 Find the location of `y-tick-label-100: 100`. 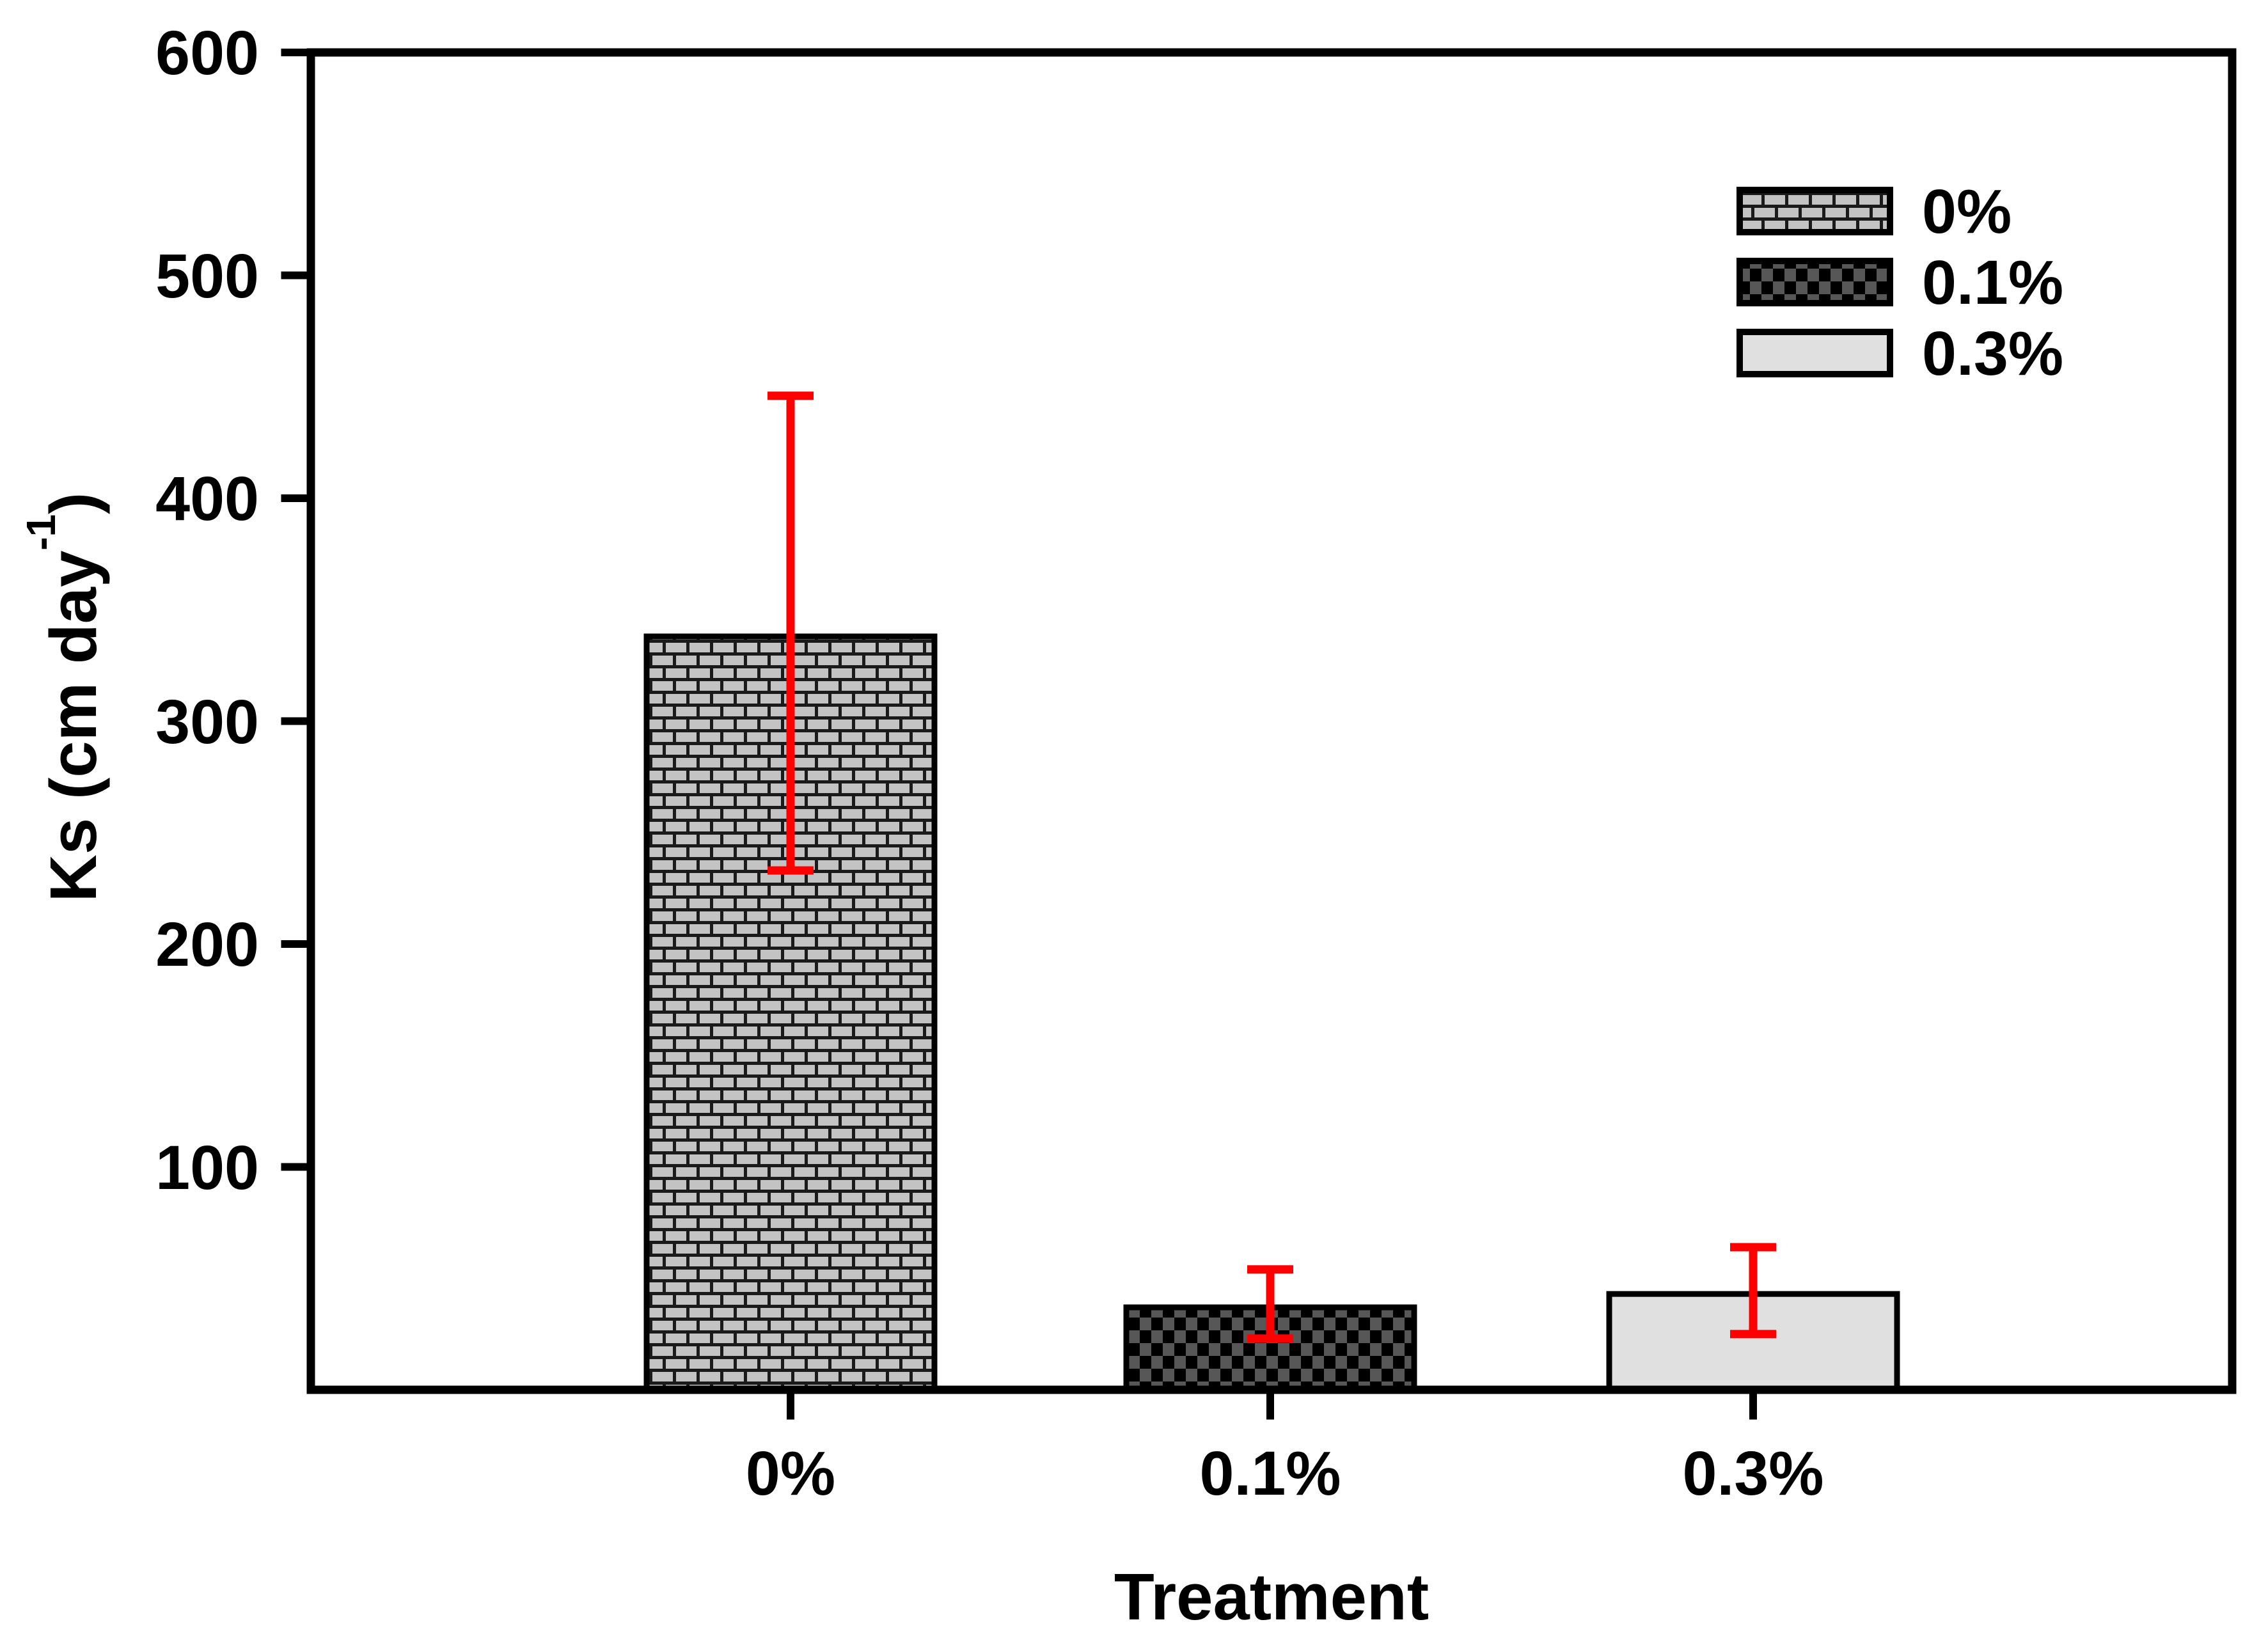

y-tick-label-100: 100 is located at coordinates (207, 1167).